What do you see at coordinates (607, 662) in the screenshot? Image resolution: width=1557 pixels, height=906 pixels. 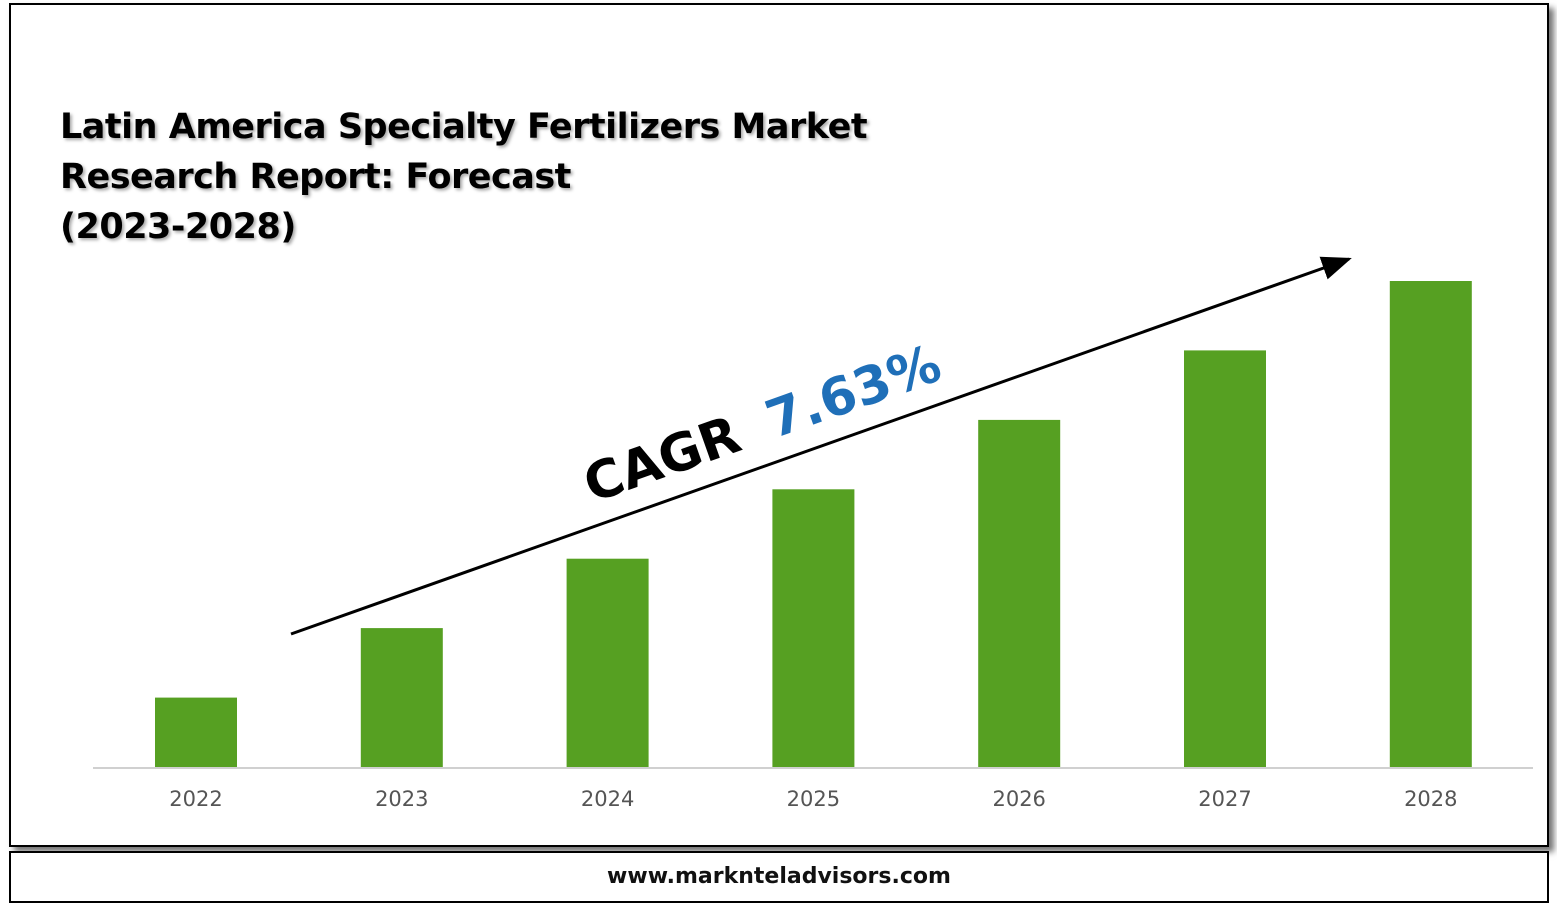 I see `bar-2024` at bounding box center [607, 662].